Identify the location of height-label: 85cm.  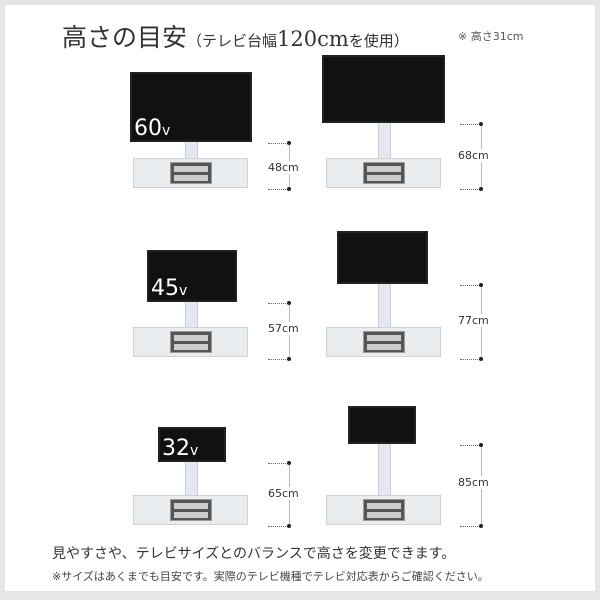
(473, 482).